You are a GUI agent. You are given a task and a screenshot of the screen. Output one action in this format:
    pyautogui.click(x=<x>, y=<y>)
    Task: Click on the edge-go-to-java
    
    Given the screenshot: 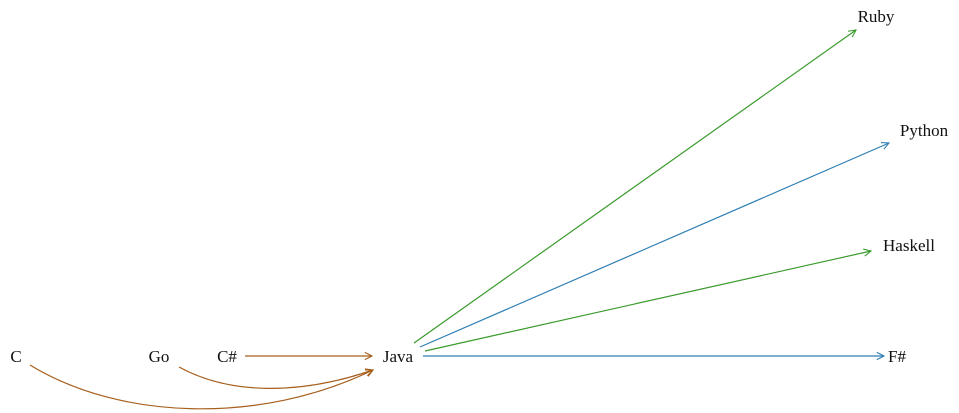 What is the action you would take?
    pyautogui.click(x=275, y=377)
    